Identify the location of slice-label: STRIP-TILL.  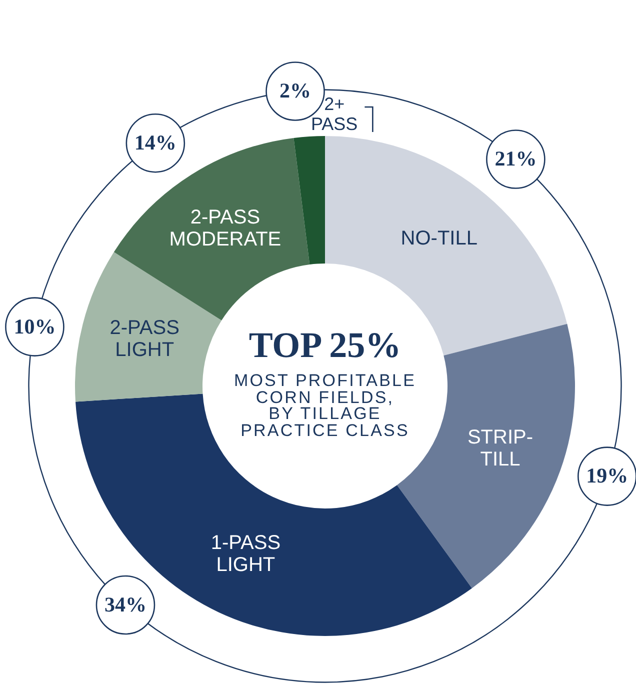
(500, 448).